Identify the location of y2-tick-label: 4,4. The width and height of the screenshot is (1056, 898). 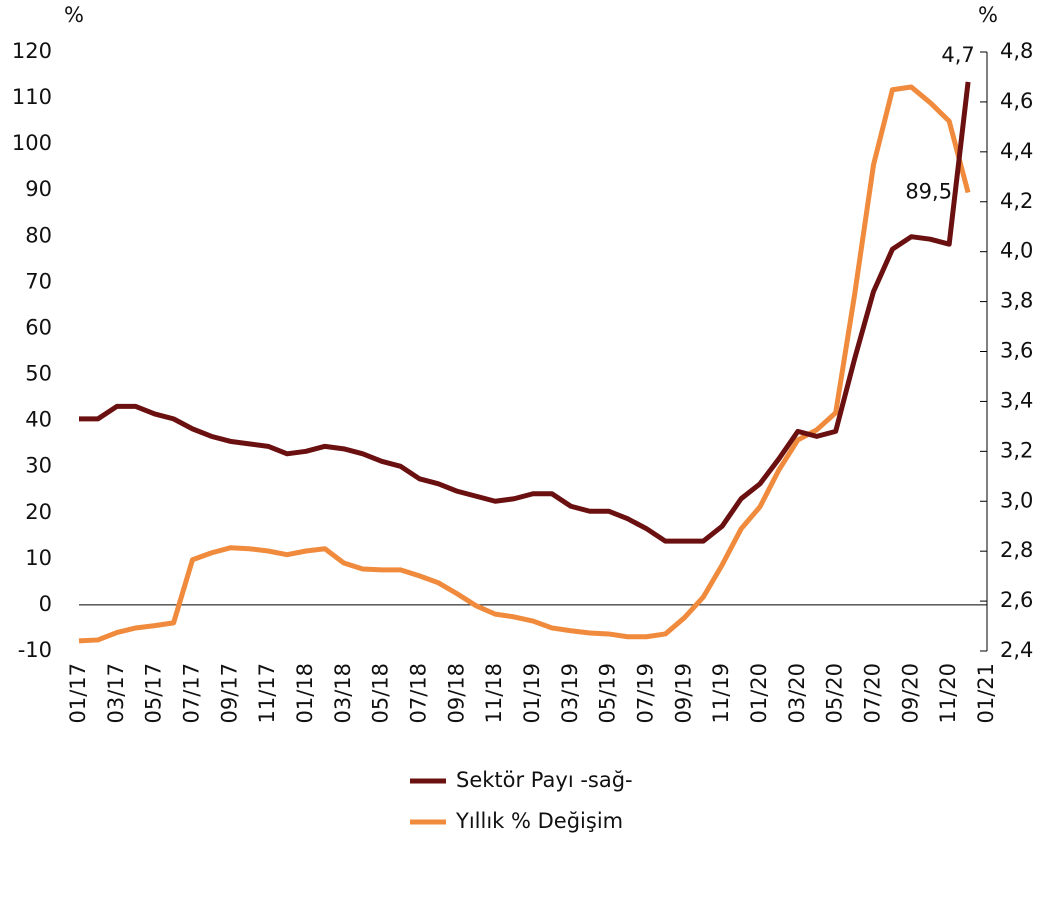
(1016, 151).